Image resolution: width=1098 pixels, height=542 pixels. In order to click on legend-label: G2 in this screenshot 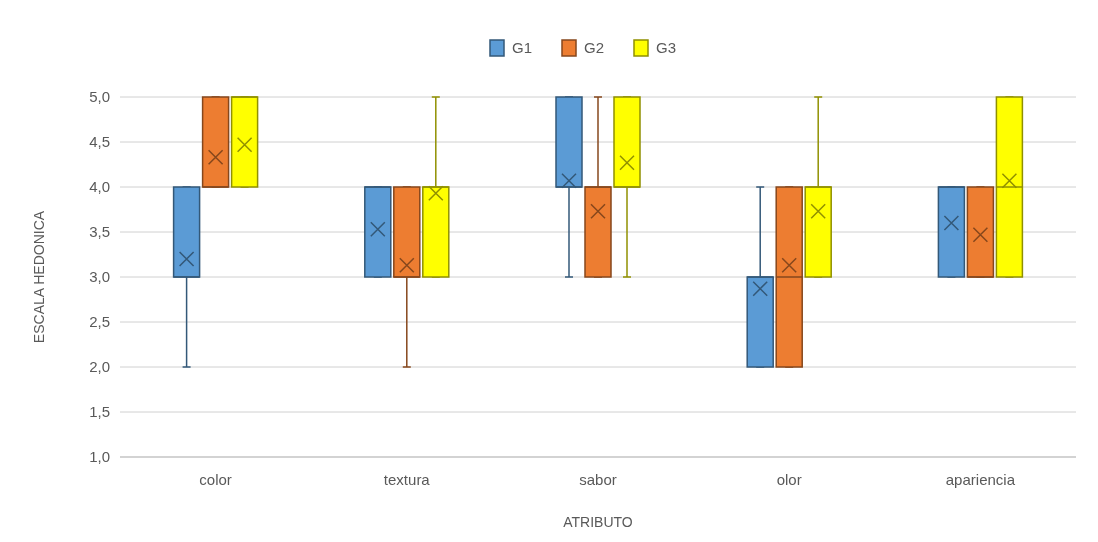, I will do `click(594, 48)`.